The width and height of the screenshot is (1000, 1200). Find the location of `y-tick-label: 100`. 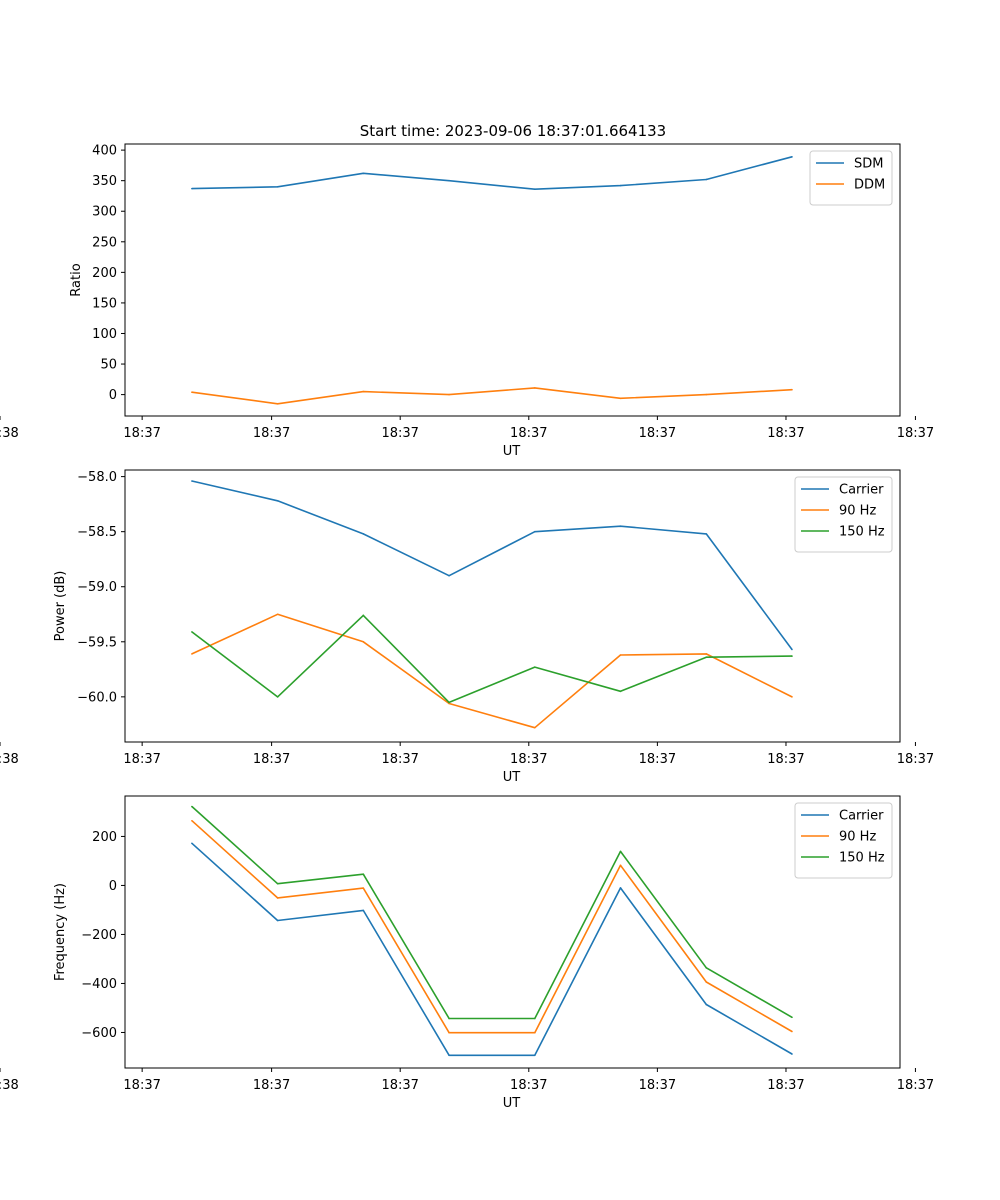

y-tick-label: 100 is located at coordinates (104, 334).